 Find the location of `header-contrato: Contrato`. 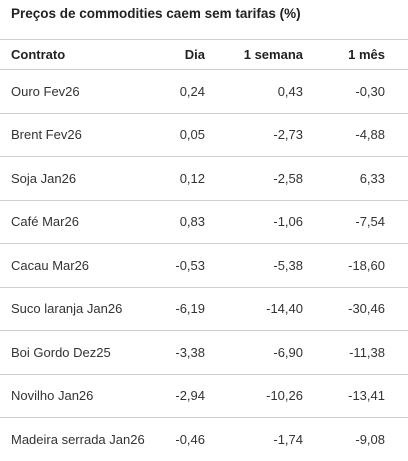

header-contrato: Contrato is located at coordinates (75, 55).